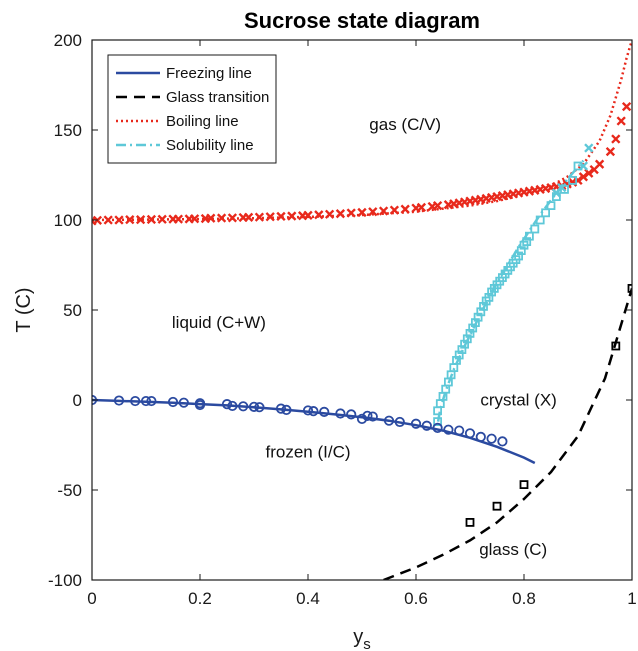 This screenshot has height=651, width=638. Describe the element at coordinates (362, 20) in the screenshot. I see `chart-title: Sucrose state diagram` at that location.